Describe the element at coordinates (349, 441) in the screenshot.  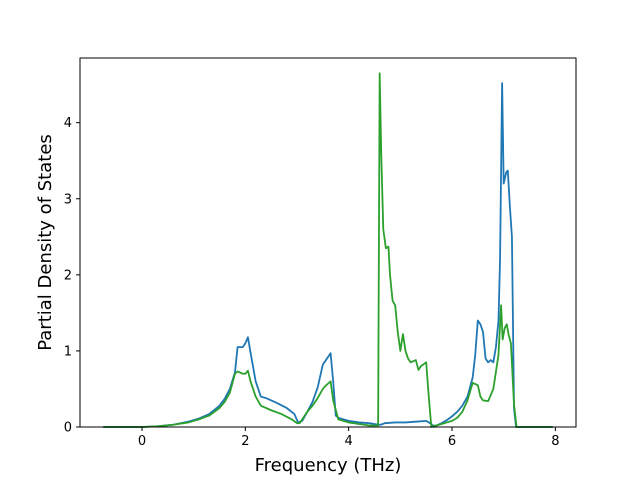
I see `x-tick-label: 4` at that location.